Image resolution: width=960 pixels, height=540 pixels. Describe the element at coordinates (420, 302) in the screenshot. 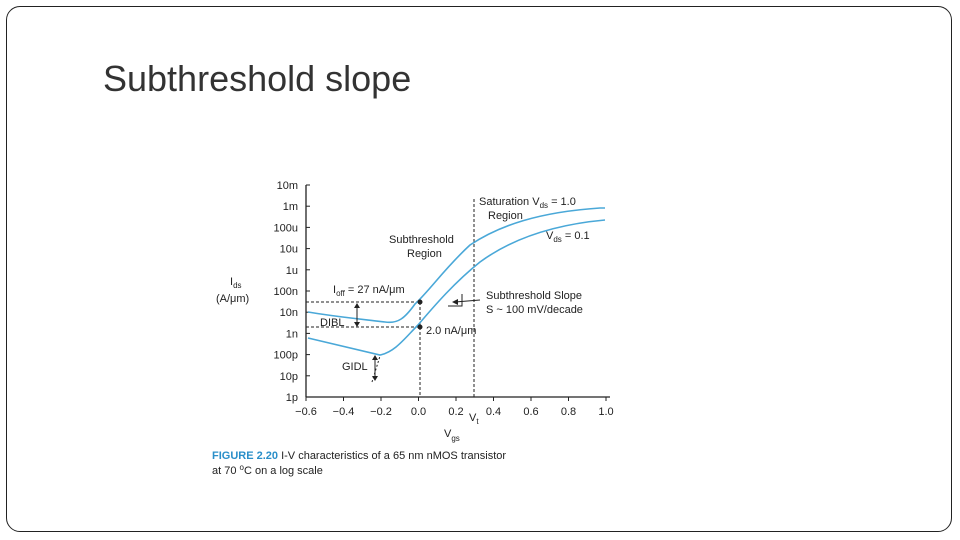

I see `ioff-point` at that location.